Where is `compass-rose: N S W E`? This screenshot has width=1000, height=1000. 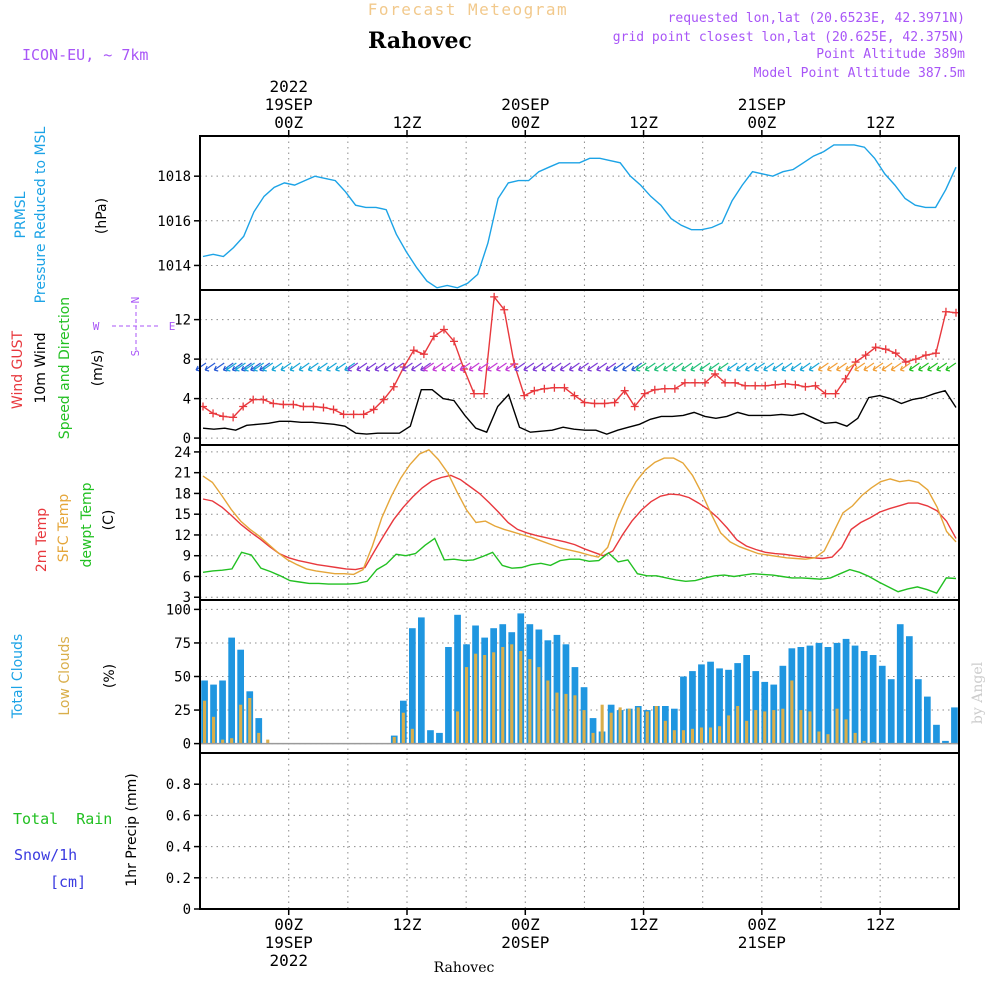
compass-rose: N S W E is located at coordinates (134, 327).